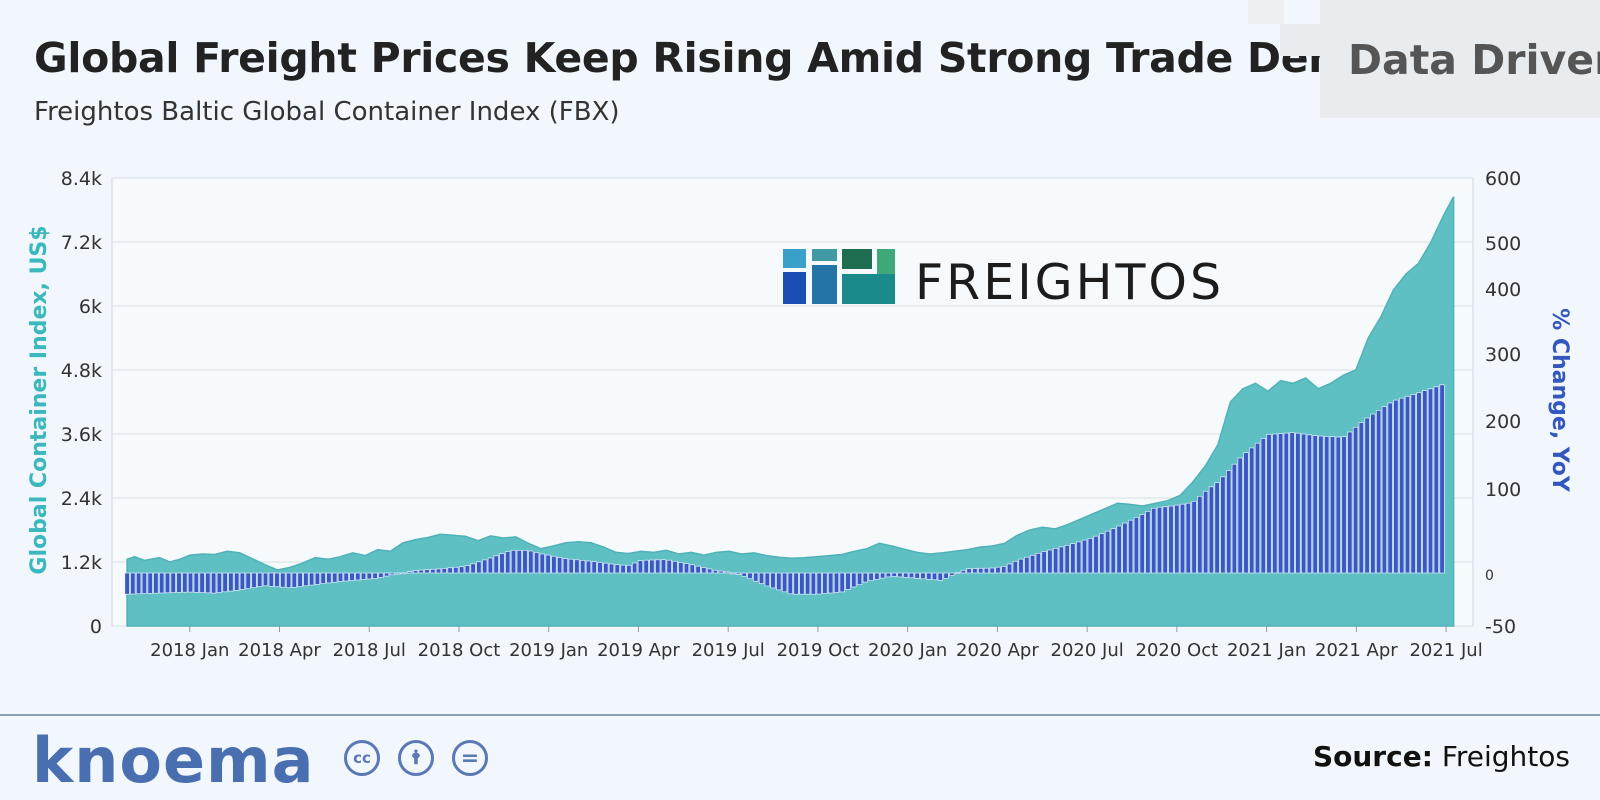 The image size is (1600, 800). I want to click on knoema-logo: knoema, so click(173, 760).